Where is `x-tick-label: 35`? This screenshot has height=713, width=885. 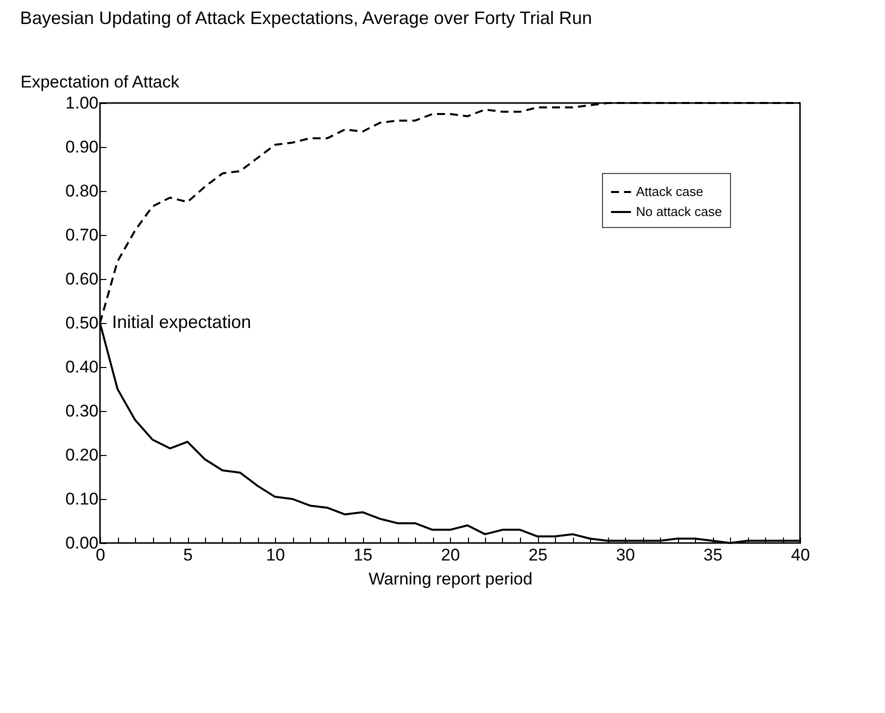
x-tick-label: 35 is located at coordinates (713, 555).